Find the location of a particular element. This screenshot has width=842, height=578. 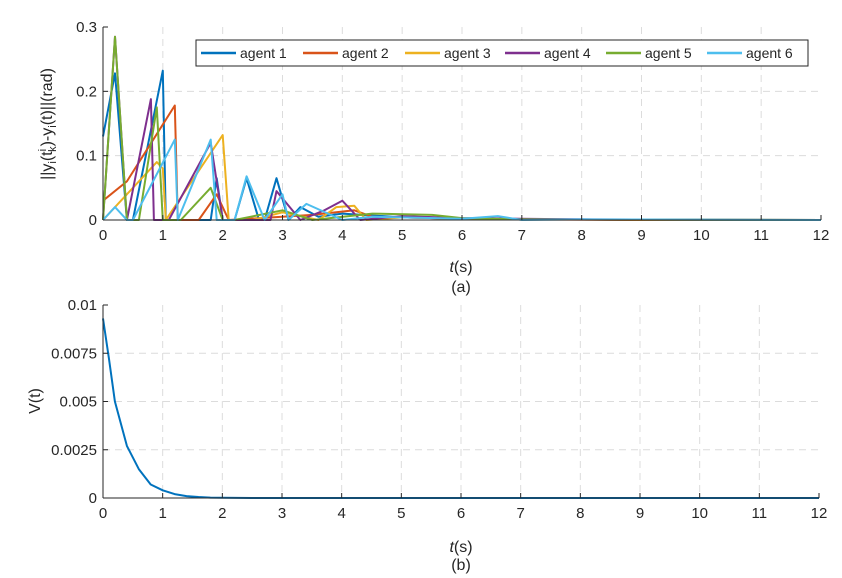

y-tick-label: 0.1 is located at coordinates (86, 156).